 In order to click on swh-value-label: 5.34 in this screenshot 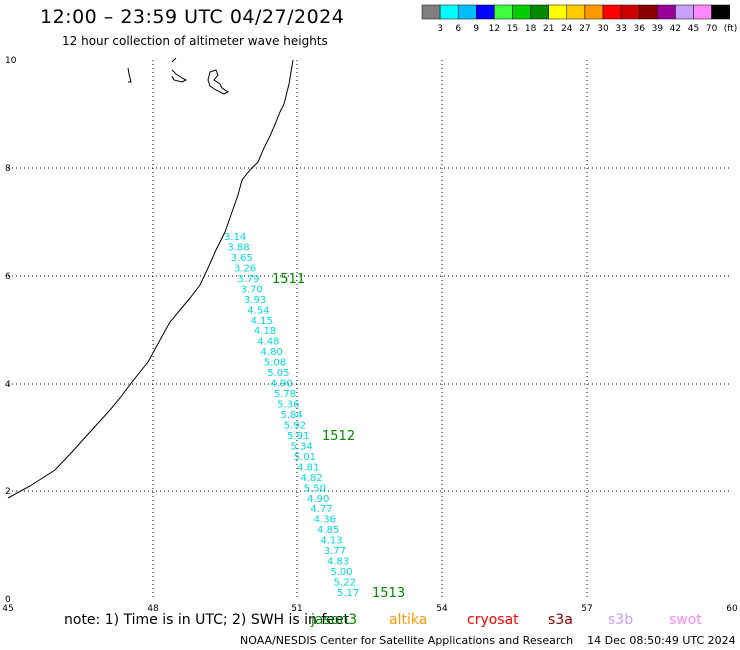, I will do `click(301, 446)`.